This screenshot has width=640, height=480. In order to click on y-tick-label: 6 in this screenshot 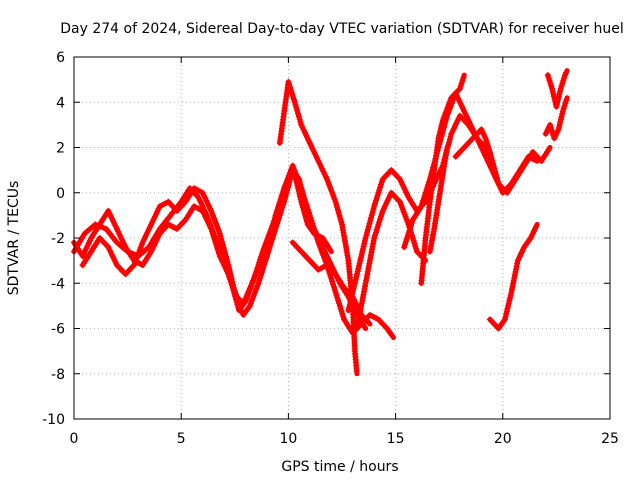, I will do `click(60, 58)`.